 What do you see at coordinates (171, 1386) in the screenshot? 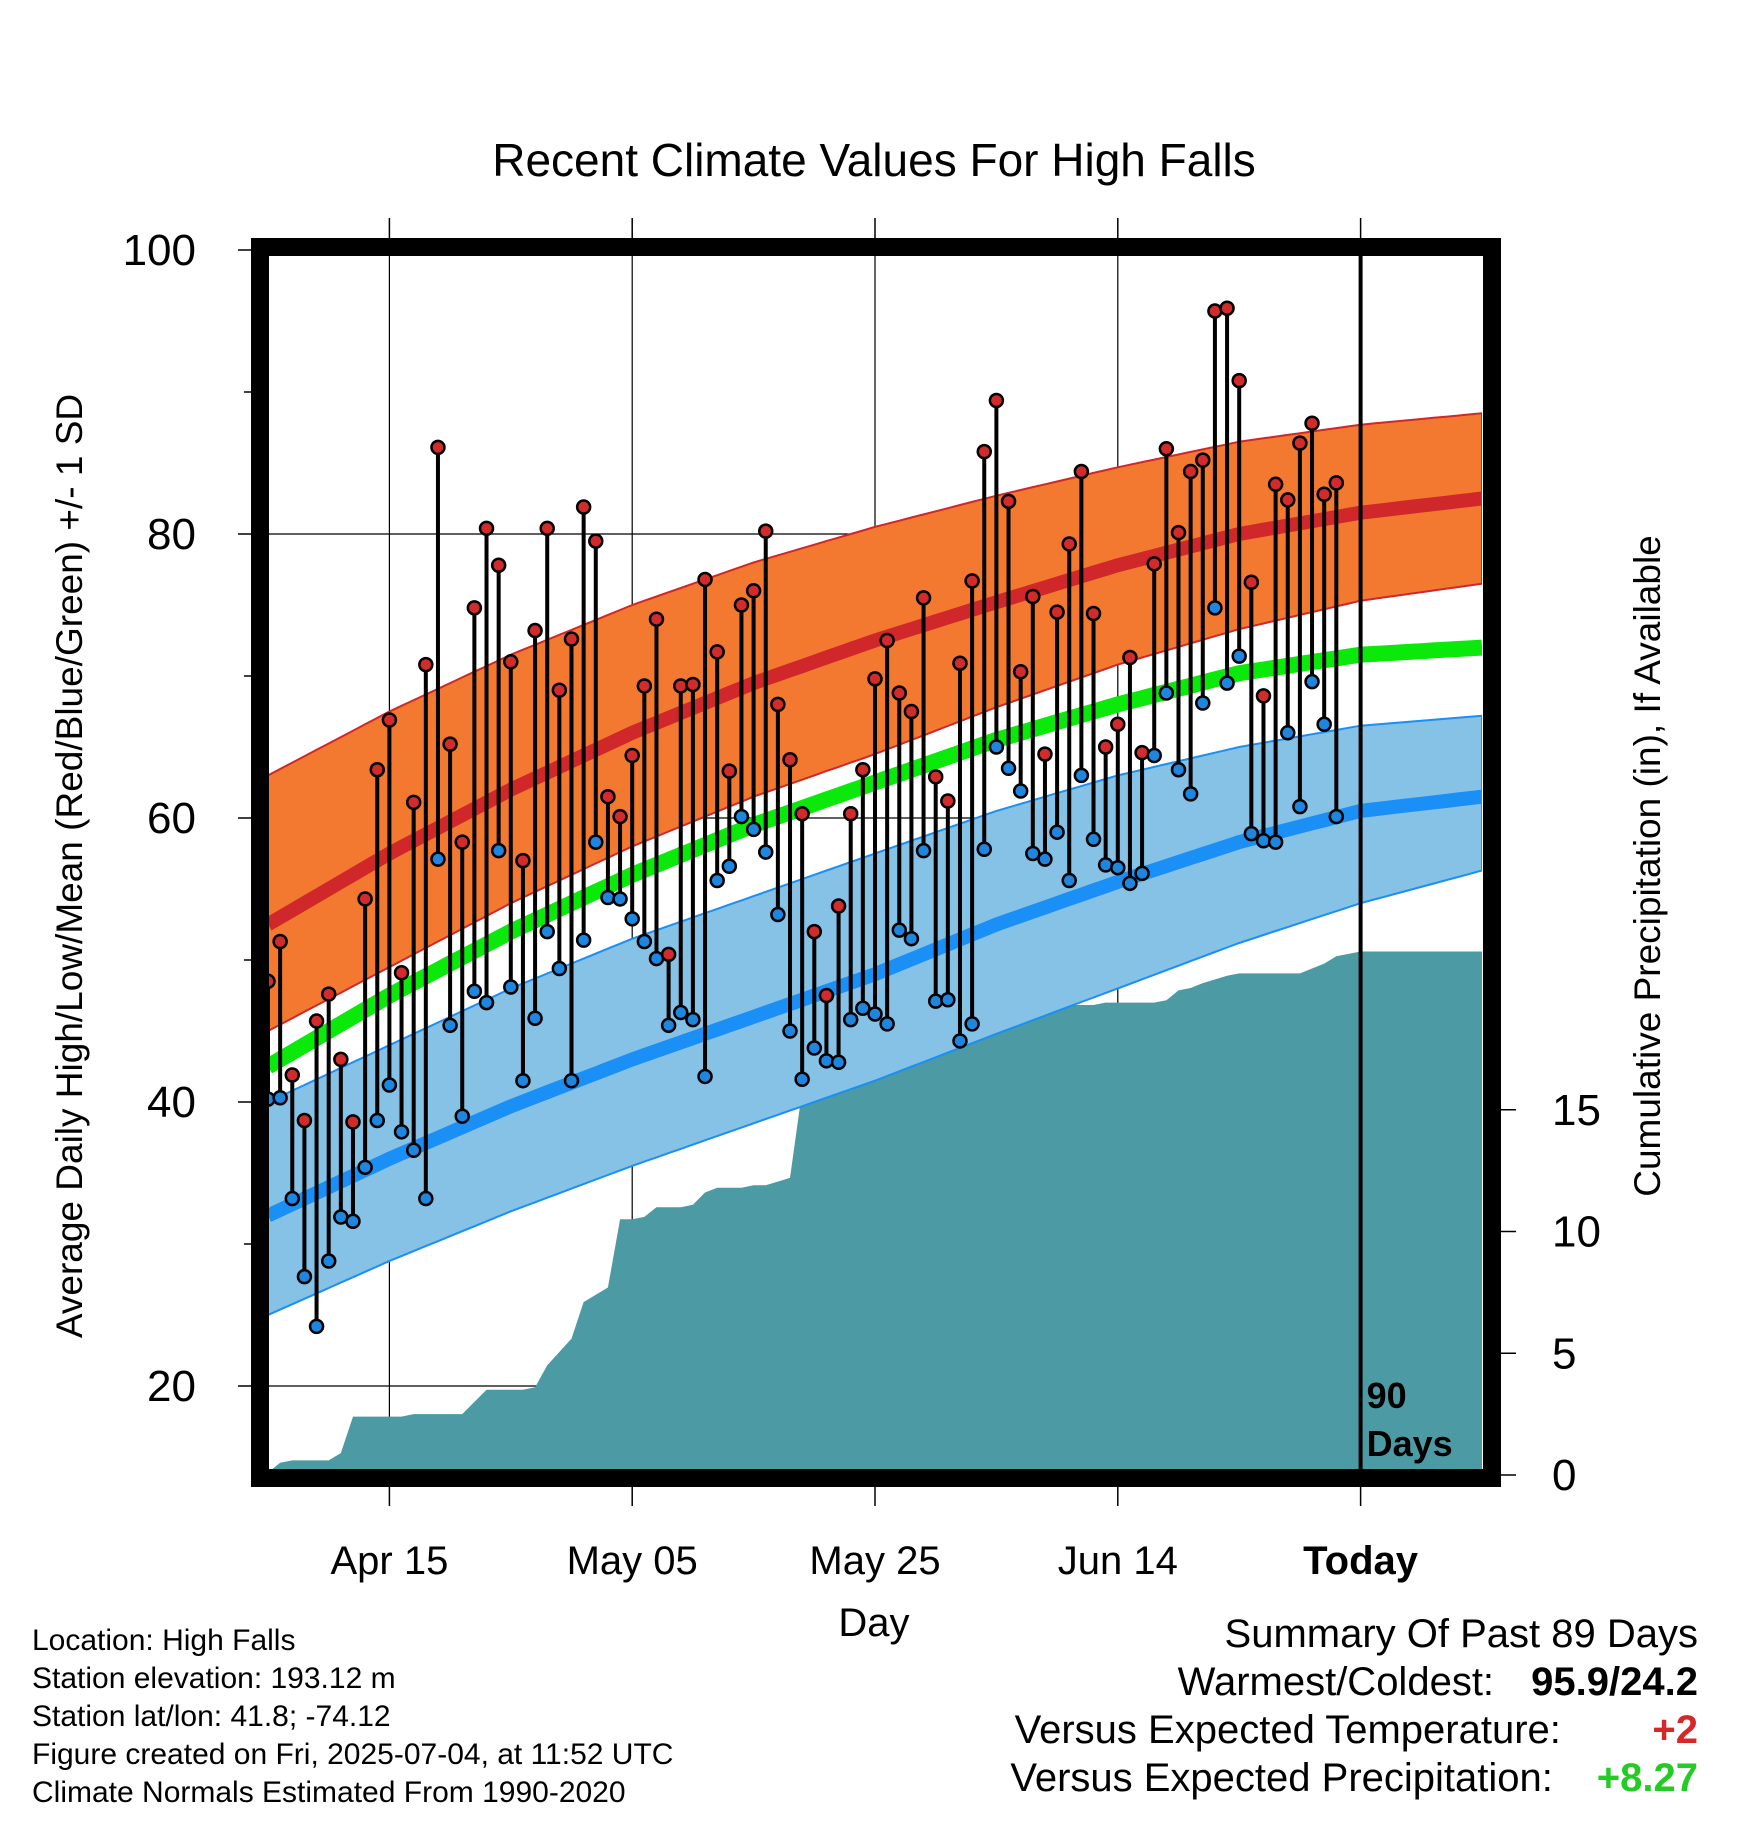
I see `y-tick-label: 20` at bounding box center [171, 1386].